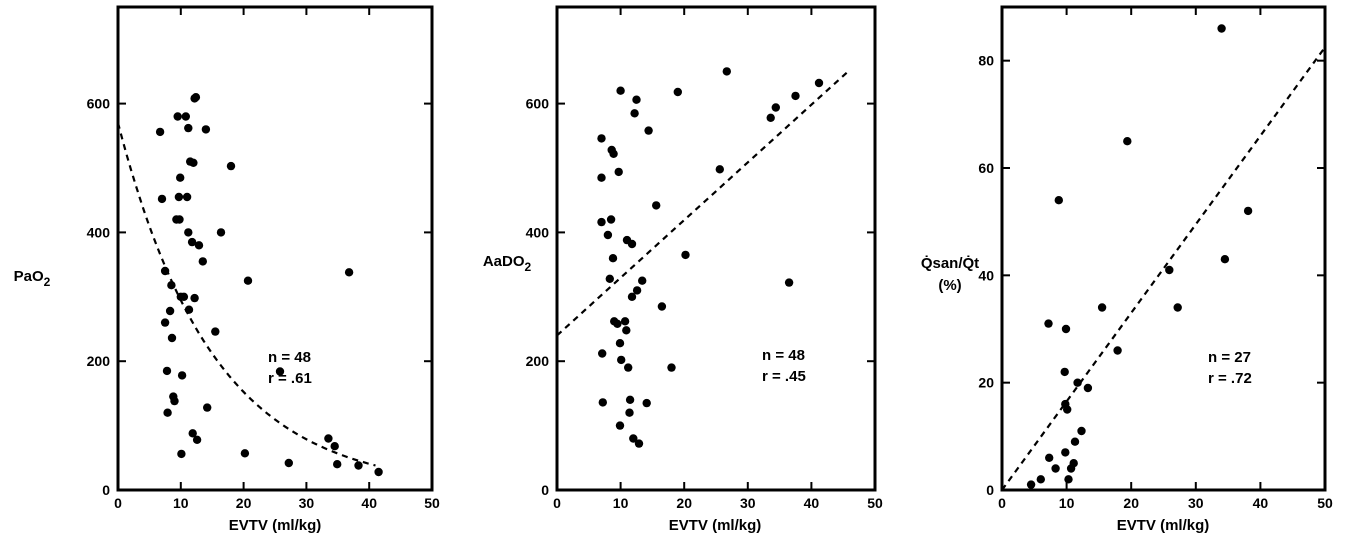  I want to click on y-axis-unit: (%), so click(949, 285).